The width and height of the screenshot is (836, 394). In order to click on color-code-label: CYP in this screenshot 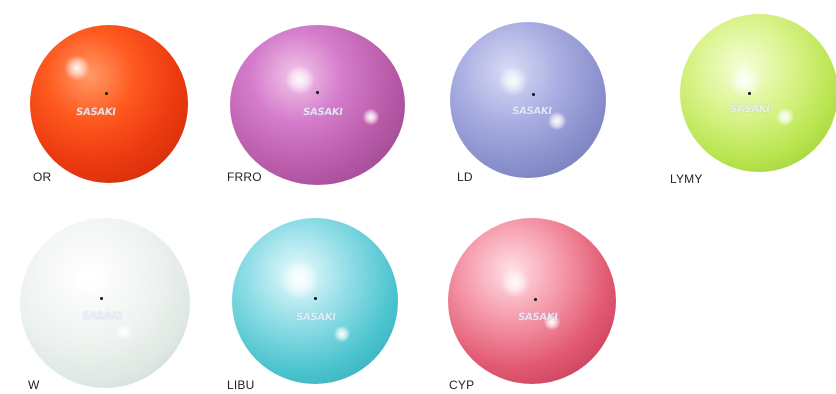, I will do `click(462, 385)`.